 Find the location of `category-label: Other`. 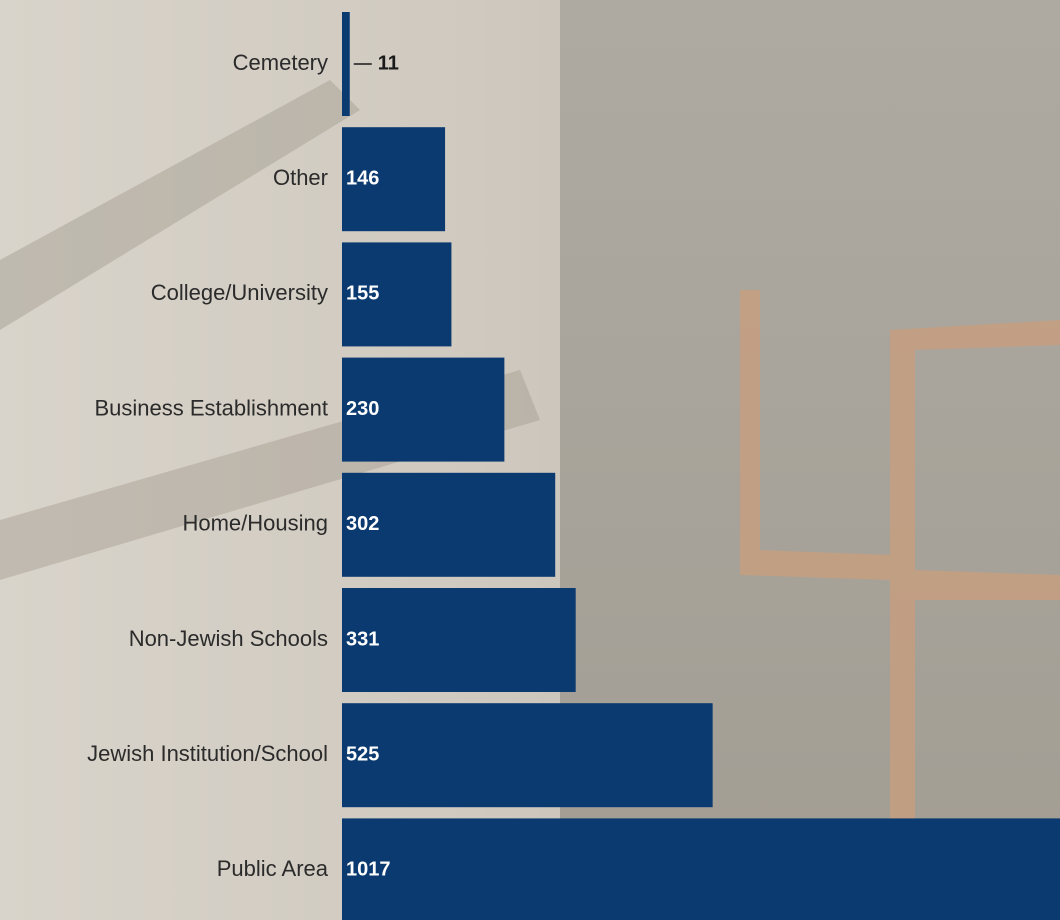

category-label: Other is located at coordinates (300, 177).